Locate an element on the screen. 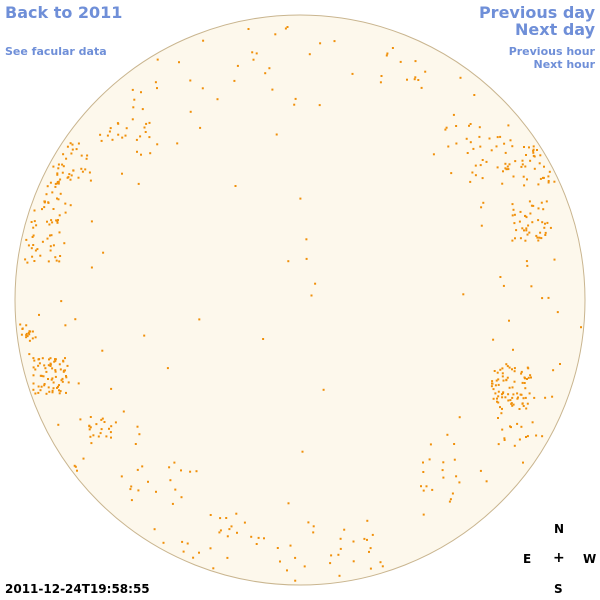 The width and height of the screenshot is (600, 600). back-to-year-link: Back to 2011 is located at coordinates (64, 12).